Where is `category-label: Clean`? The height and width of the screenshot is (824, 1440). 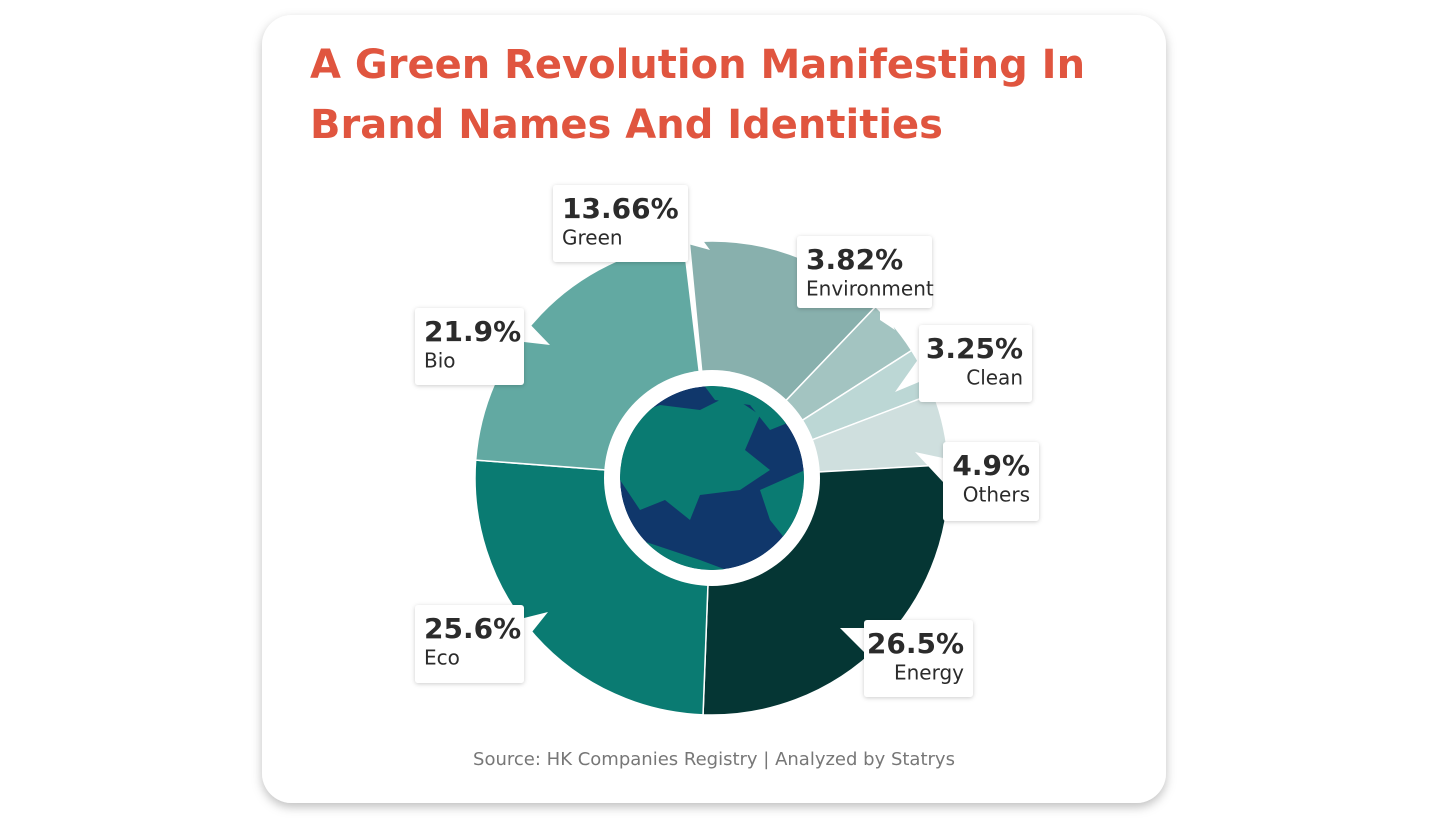
category-label: Clean is located at coordinates (994, 378).